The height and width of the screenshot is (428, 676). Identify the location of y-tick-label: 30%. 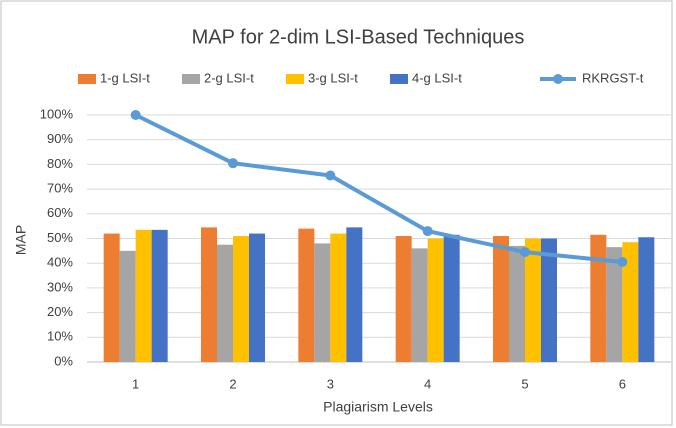
(60, 286).